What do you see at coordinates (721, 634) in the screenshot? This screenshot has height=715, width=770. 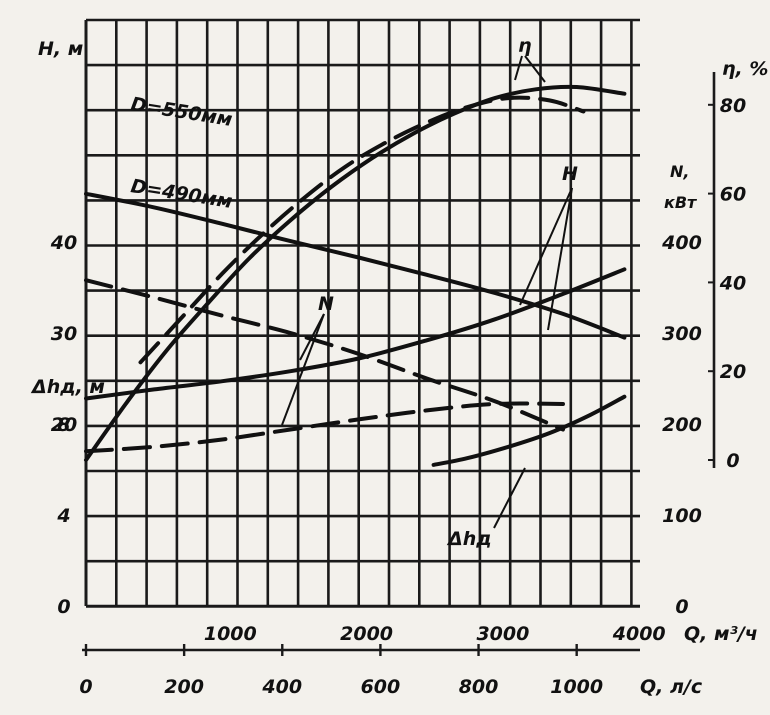 I see `x-primary-axis-label: Q, м³/ч` at bounding box center [721, 634].